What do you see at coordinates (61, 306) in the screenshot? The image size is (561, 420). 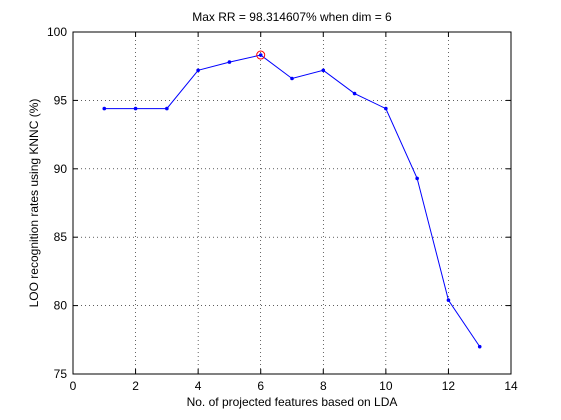 I see `y-tick-label: 80` at bounding box center [61, 306].